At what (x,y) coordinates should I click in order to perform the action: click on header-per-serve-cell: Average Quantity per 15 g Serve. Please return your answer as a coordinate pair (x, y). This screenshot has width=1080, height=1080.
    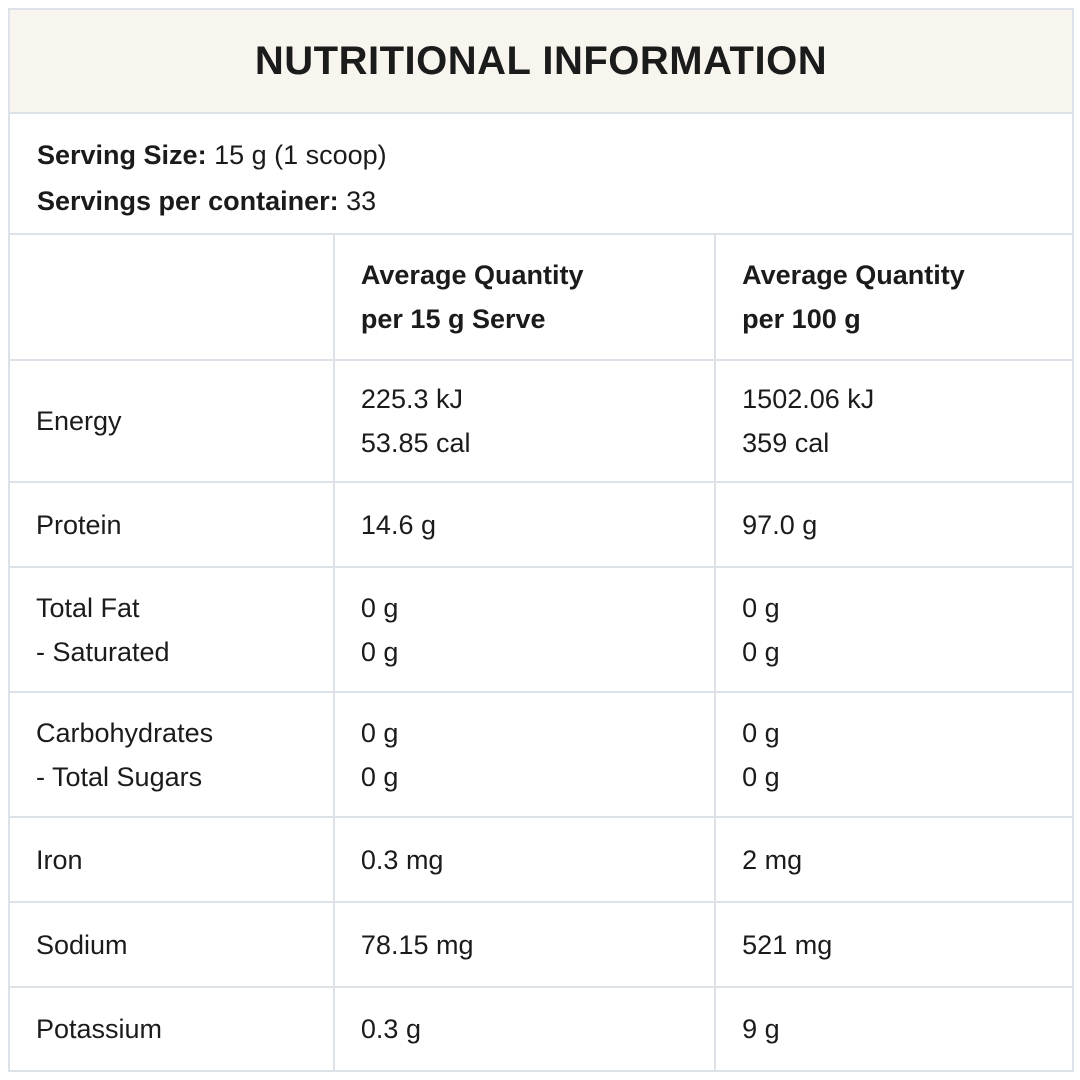
    Looking at the image, I should click on (524, 297).